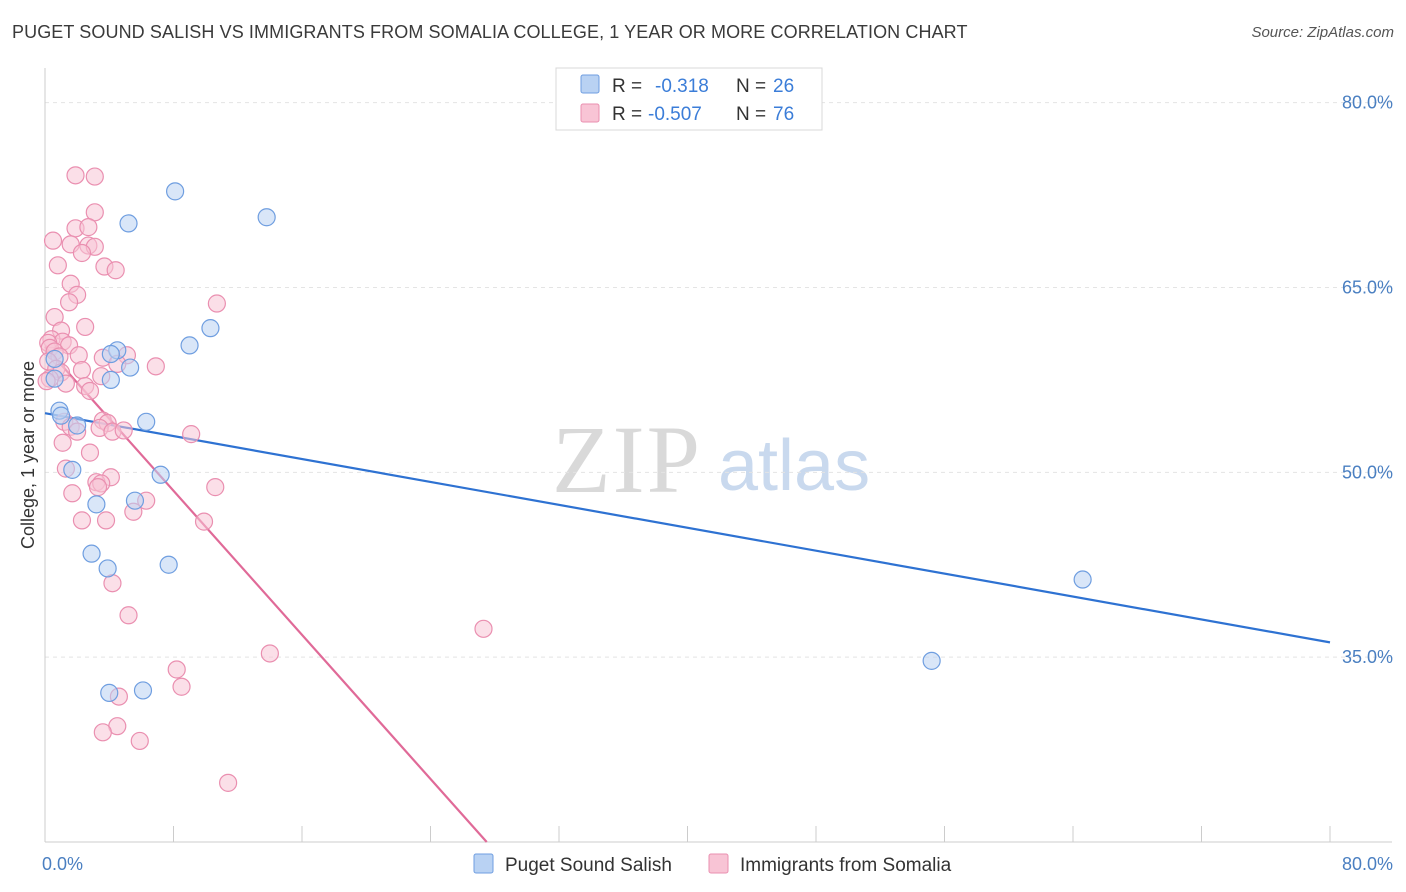 The width and height of the screenshot is (1406, 892). I want to click on legend-r-label-0: R =, so click(627, 86).